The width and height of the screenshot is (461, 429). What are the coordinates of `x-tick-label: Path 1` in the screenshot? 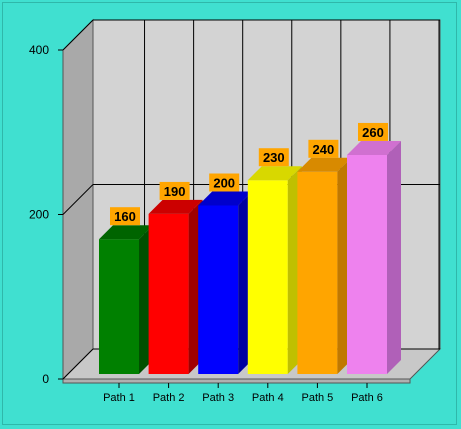 It's located at (119, 398).